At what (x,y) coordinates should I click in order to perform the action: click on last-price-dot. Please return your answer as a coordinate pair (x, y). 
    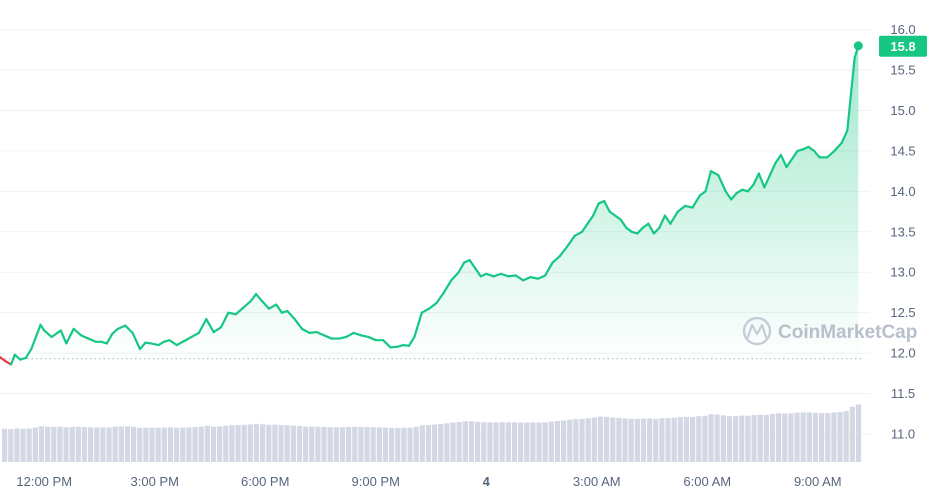
    Looking at the image, I should click on (858, 46).